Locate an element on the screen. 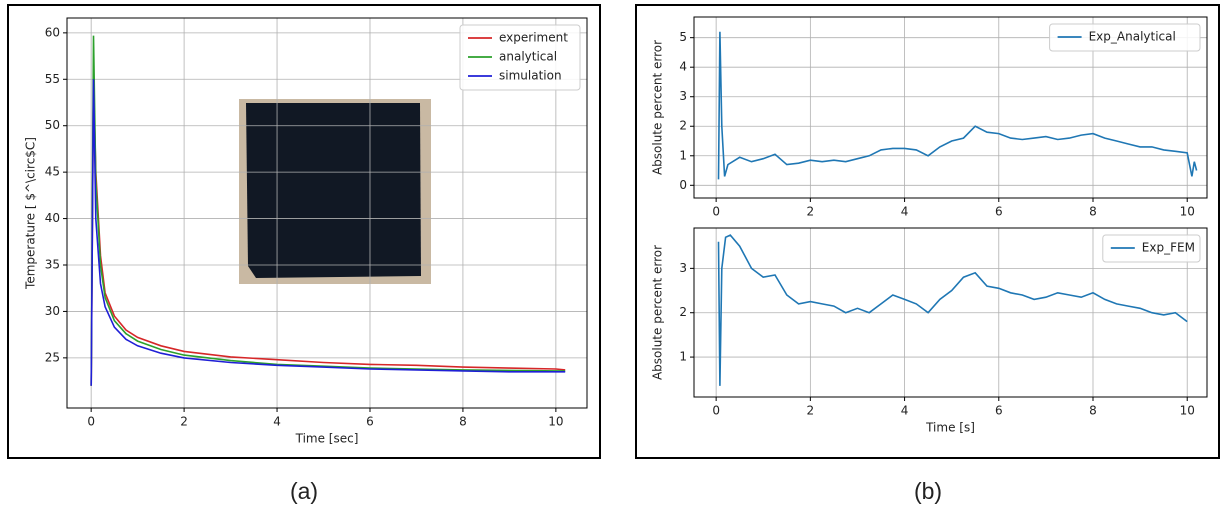 The width and height of the screenshot is (1227, 506). y-tick-label: 25 is located at coordinates (52, 357).